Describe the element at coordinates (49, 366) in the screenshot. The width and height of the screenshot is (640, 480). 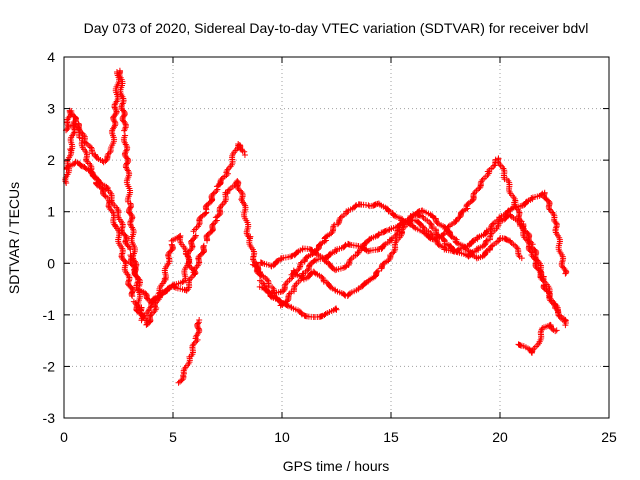
I see `y-tick-label: -2` at that location.